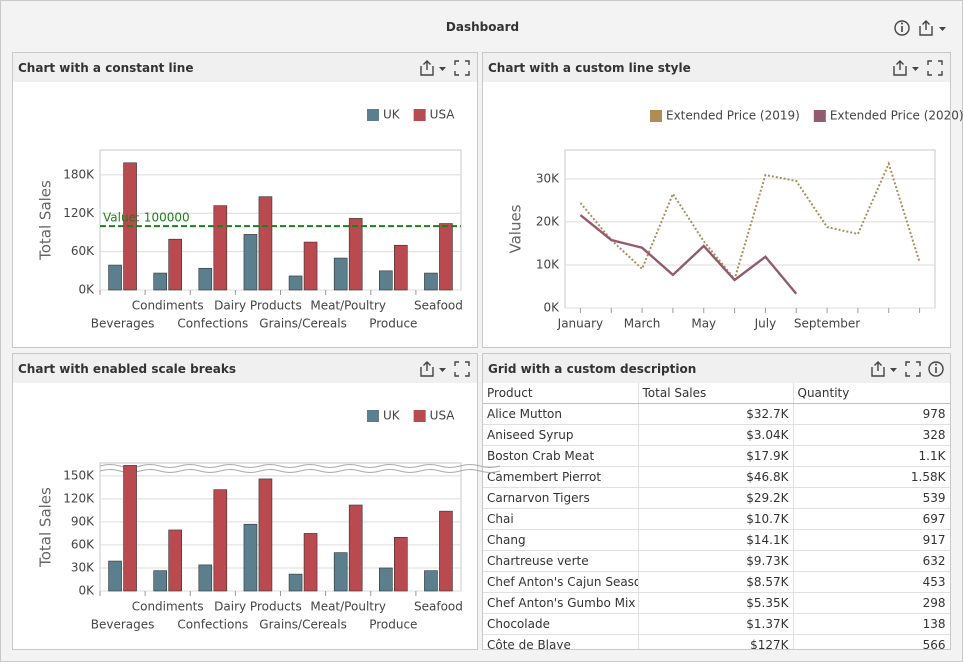 The width and height of the screenshot is (963, 662). I want to click on grid-row: Aniseed Syrup $3.04K 328, so click(716, 435).